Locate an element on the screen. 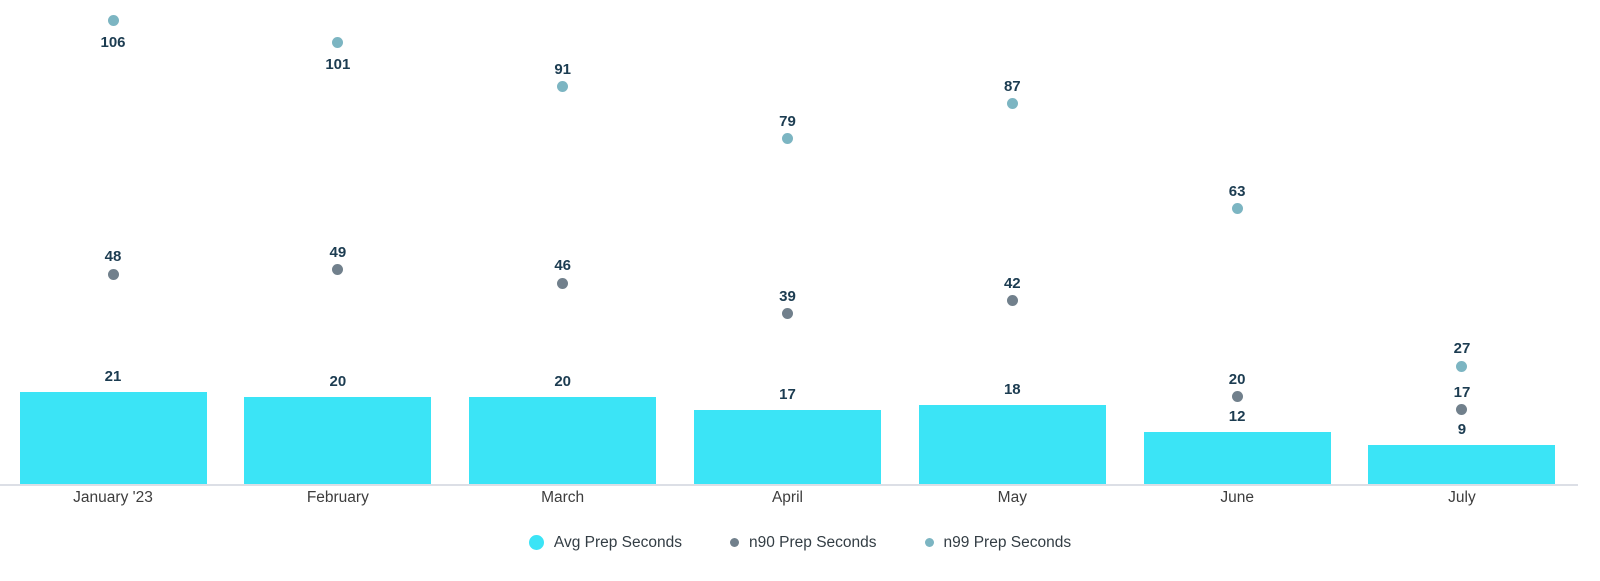 This screenshot has width=1600, height=581. avg-prep-seconds-marker-icon is located at coordinates (536, 542).